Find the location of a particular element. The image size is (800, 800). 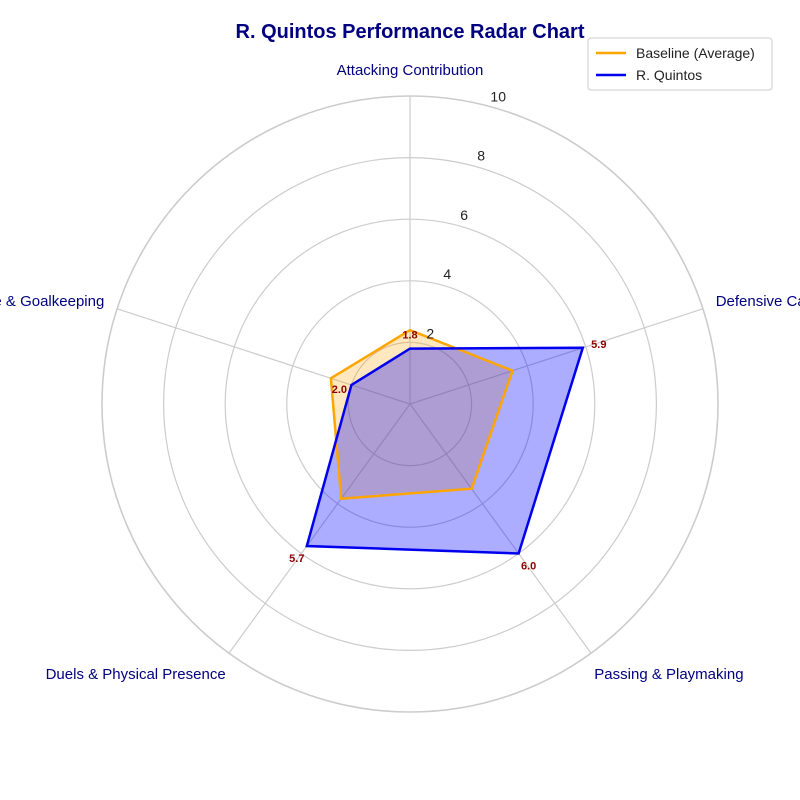

legend-label-baseline: Baseline (Average) is located at coordinates (695, 53).